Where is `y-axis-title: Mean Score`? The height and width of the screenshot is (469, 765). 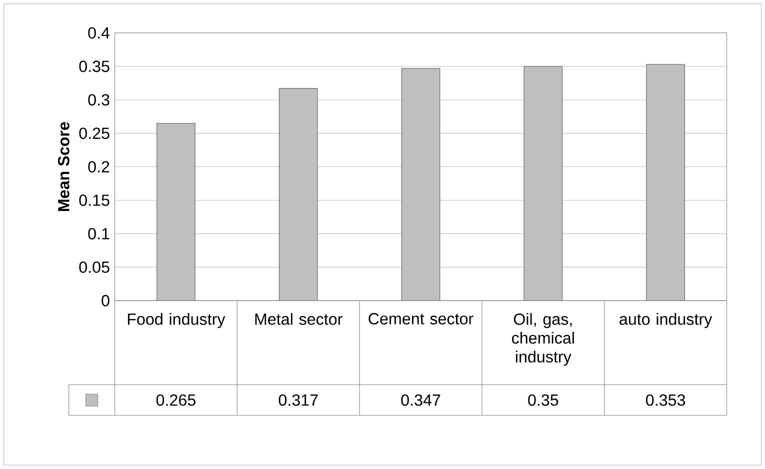
y-axis-title: Mean Score is located at coordinates (64, 167).